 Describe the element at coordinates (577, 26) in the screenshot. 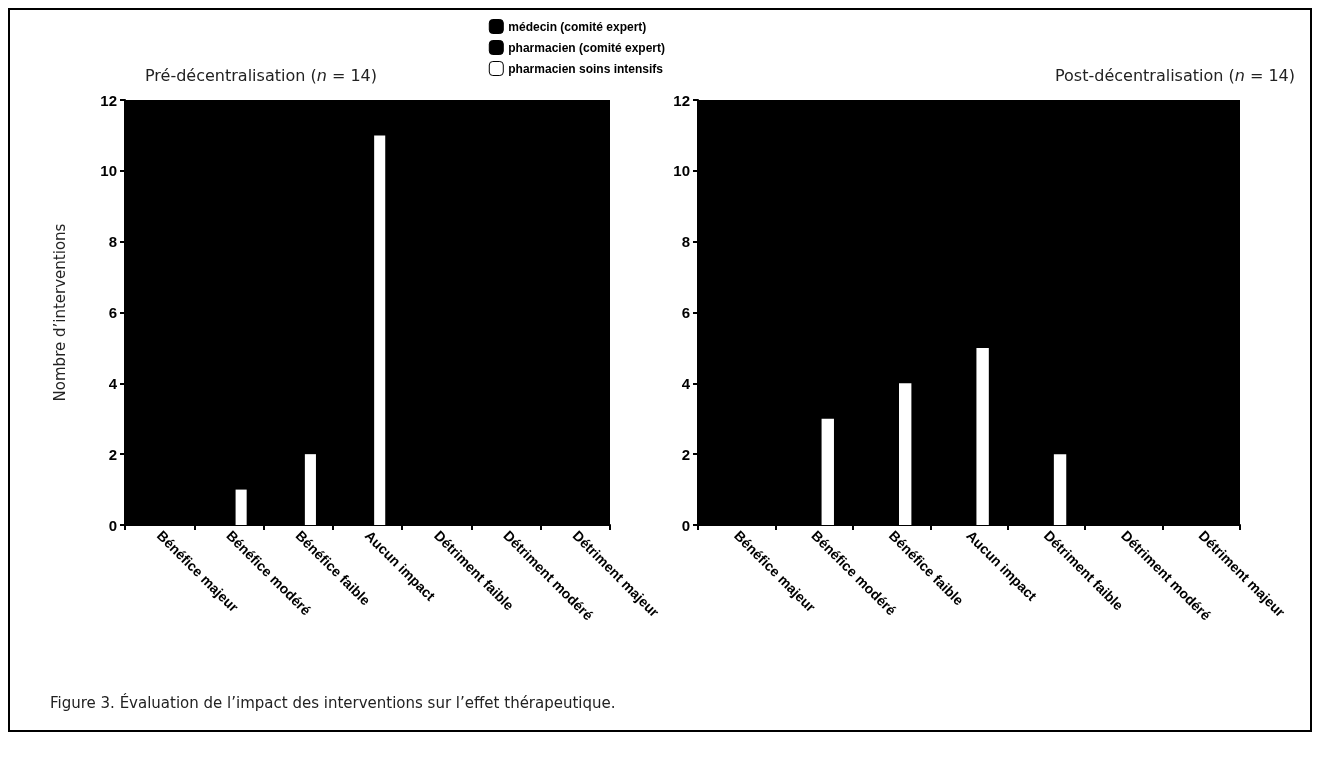

I see `legend-label: médecin (comité expert)` at that location.